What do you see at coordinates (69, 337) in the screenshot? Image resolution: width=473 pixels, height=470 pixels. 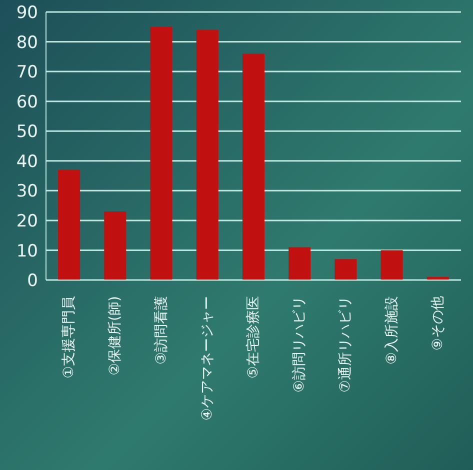 I see `x-tick-label: ①支援専門員` at bounding box center [69, 337].